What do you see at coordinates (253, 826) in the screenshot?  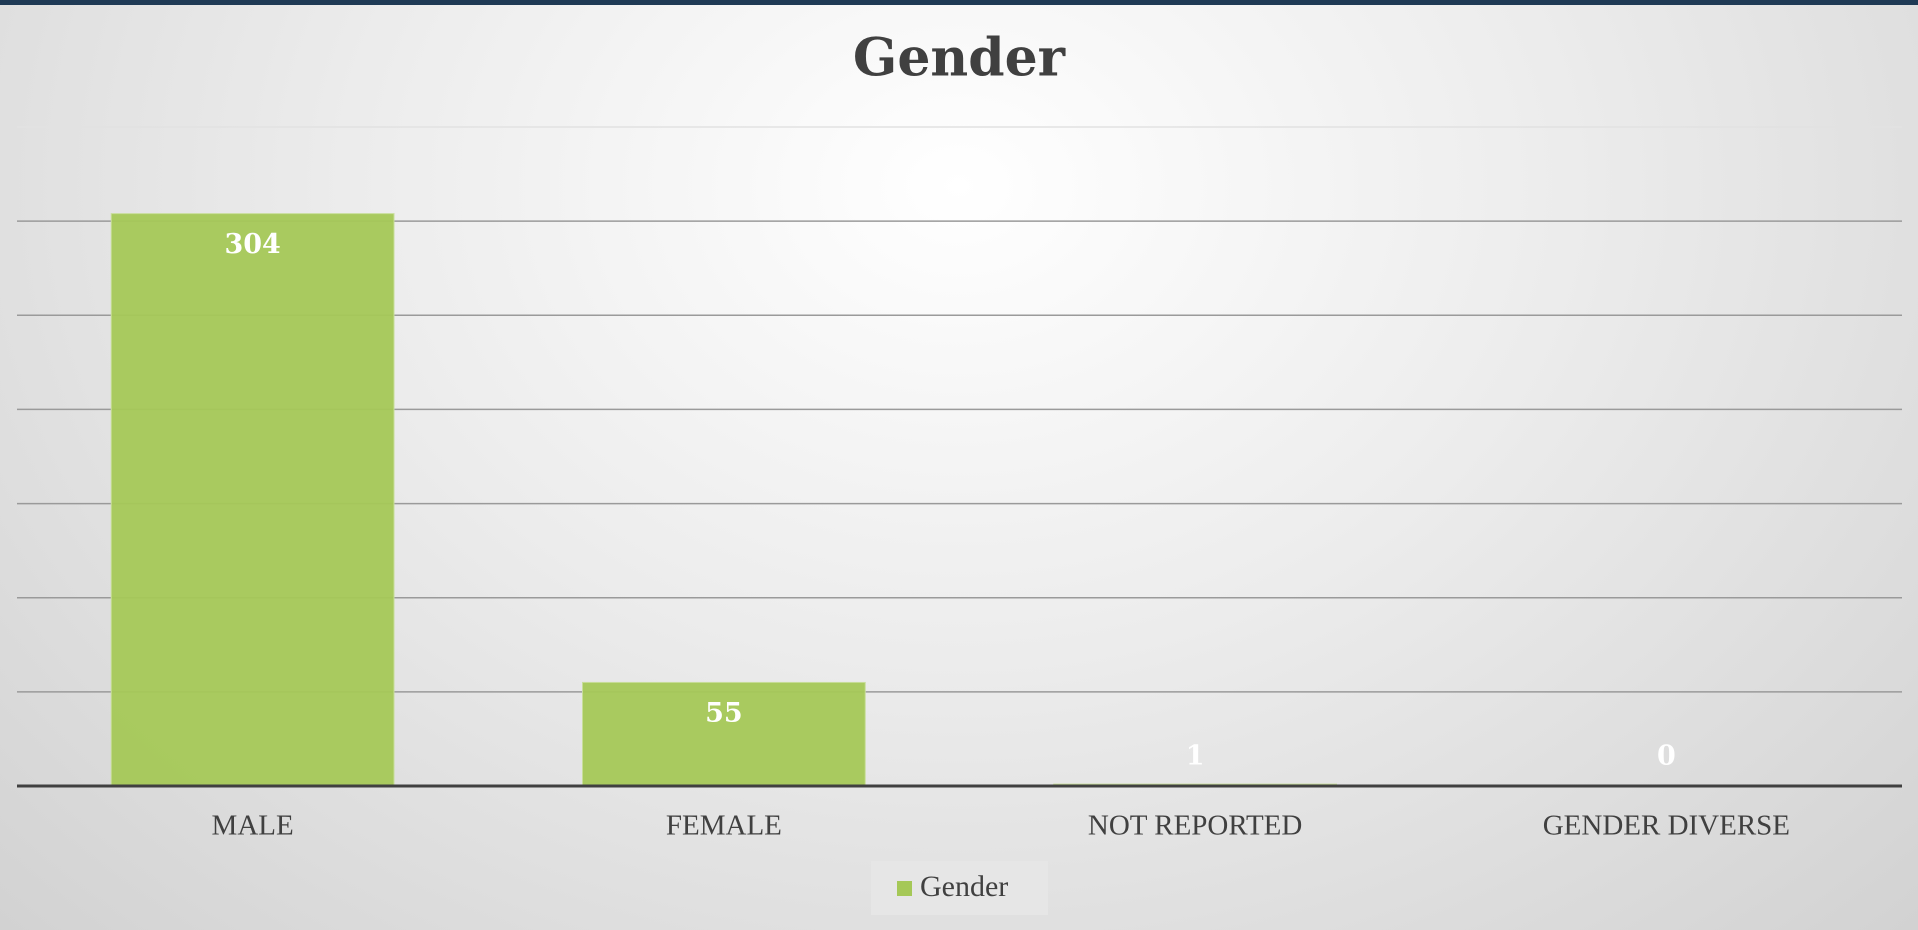 I see `x-tick-label: MALE` at bounding box center [253, 826].